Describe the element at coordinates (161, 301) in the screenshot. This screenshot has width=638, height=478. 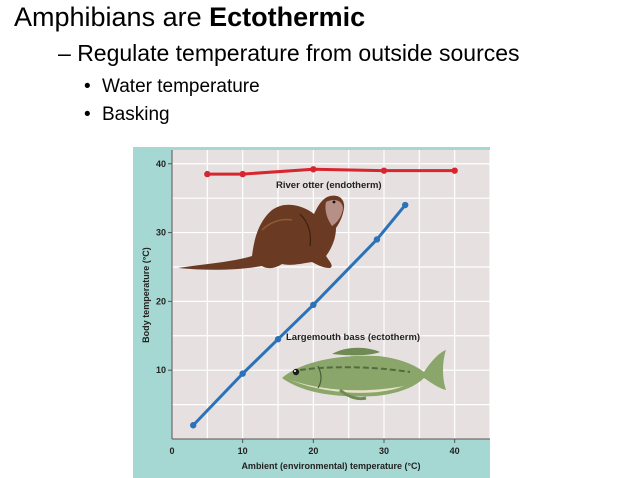
I see `y-tick-label: 20` at that location.